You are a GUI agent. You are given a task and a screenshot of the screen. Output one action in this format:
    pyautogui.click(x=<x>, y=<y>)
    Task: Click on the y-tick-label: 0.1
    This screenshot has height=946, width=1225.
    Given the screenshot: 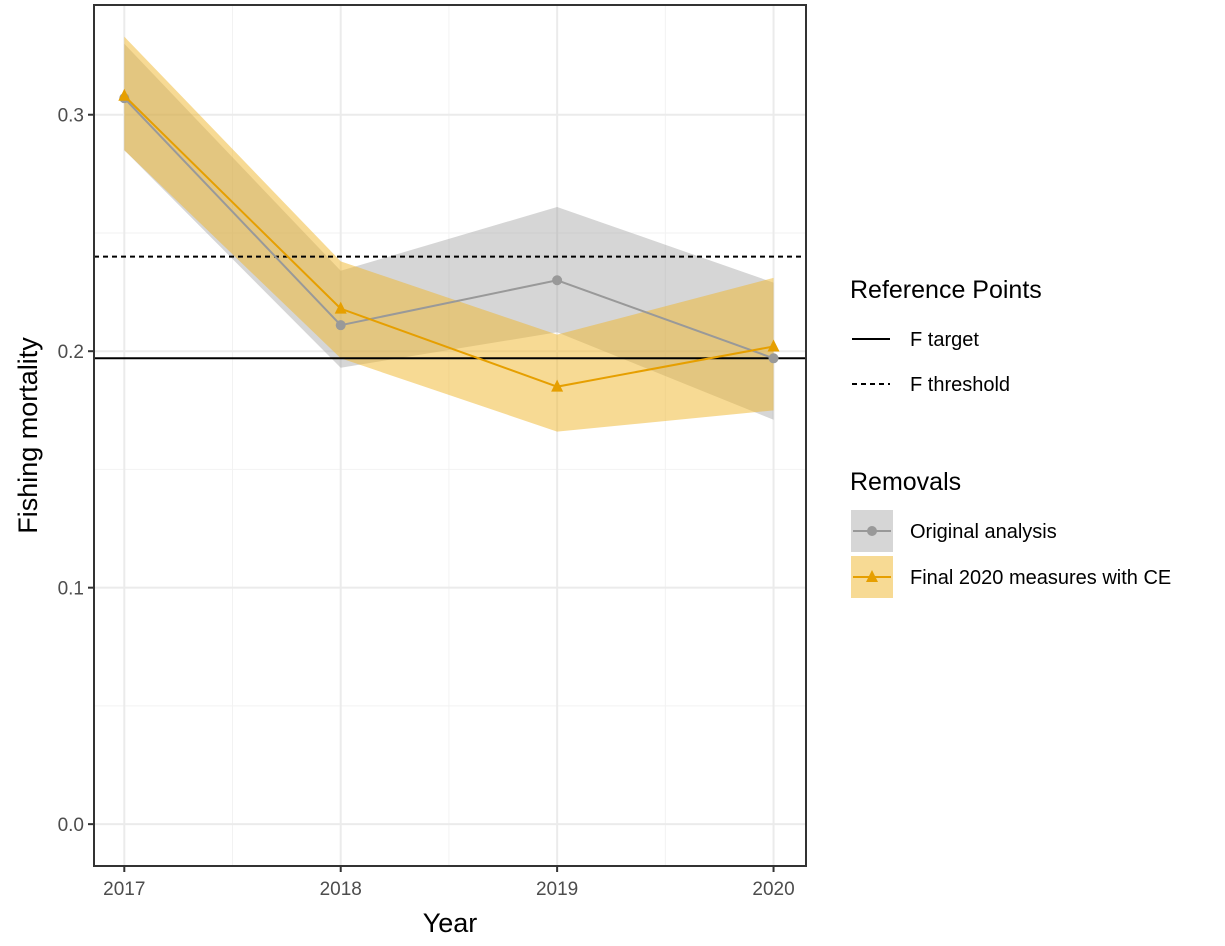 What is the action you would take?
    pyautogui.click(x=71, y=589)
    